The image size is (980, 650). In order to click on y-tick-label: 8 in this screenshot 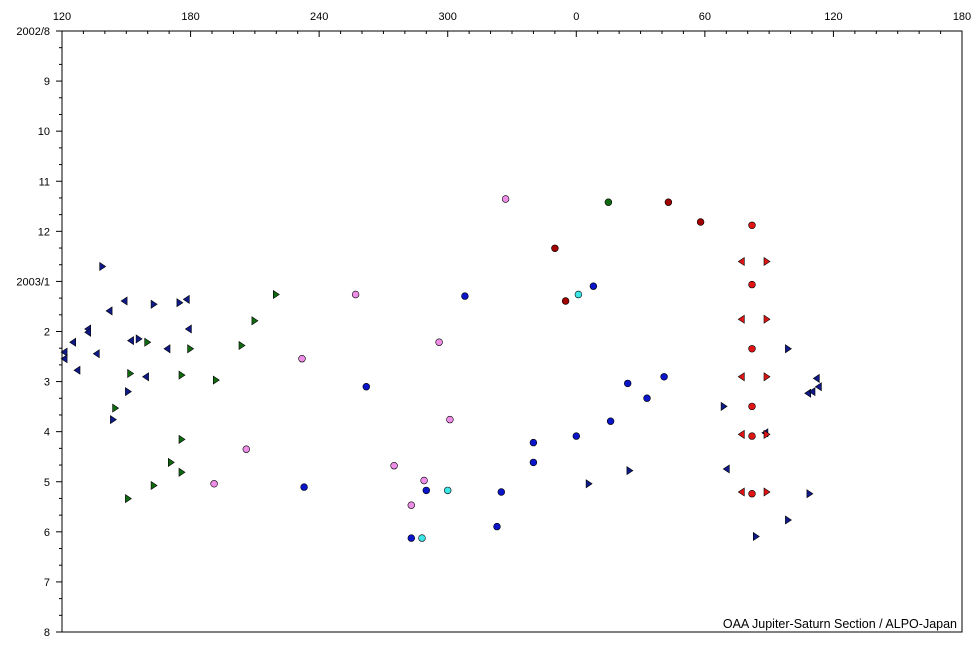, I will do `click(47, 633)`.